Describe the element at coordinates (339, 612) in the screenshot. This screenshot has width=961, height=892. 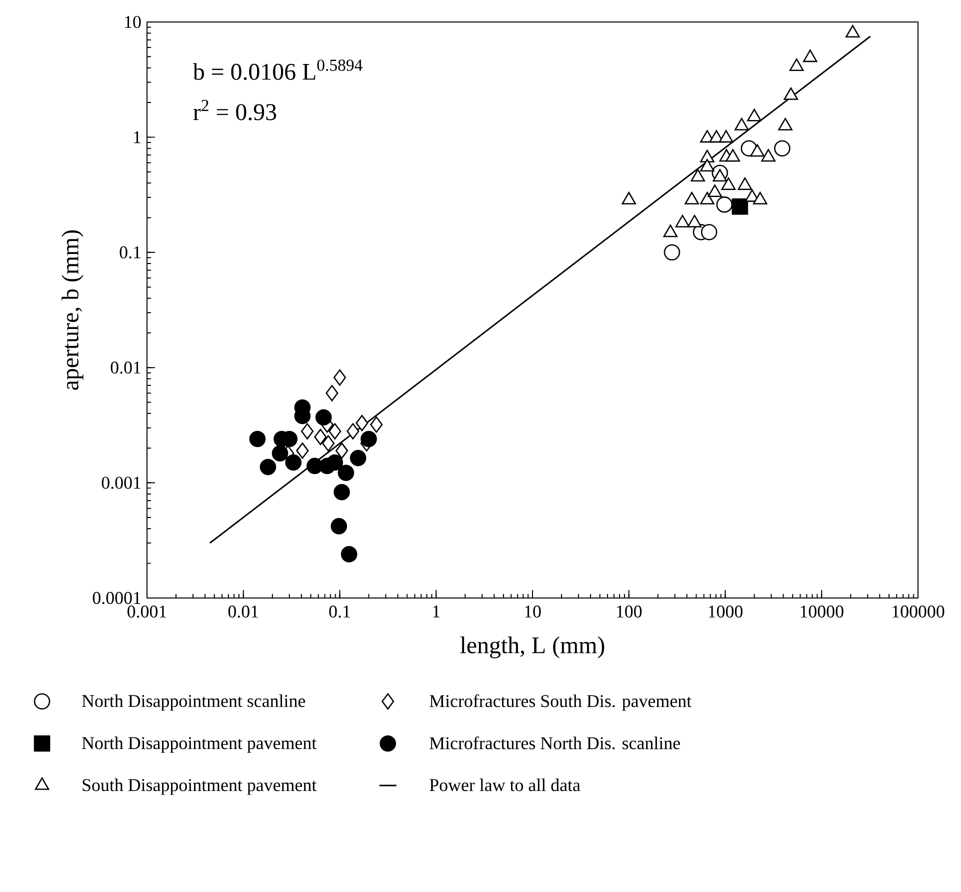
I see `x-tick-label: 0.1` at that location.